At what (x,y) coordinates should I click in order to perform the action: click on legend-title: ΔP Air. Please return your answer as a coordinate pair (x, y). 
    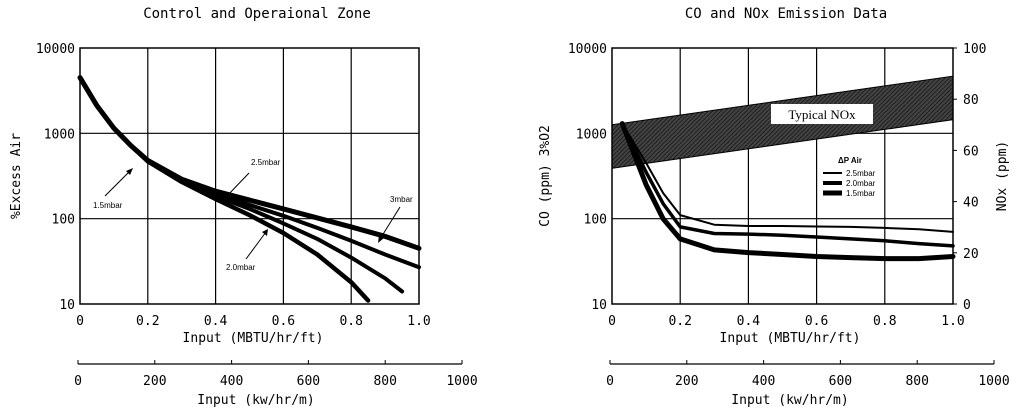
    Looking at the image, I should click on (850, 160).